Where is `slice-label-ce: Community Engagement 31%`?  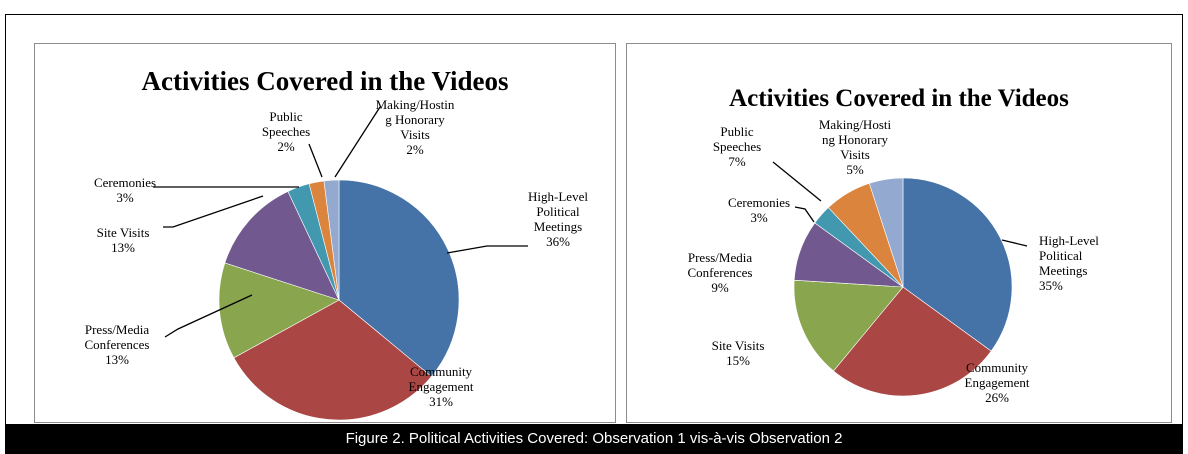
slice-label-ce: Community Engagement 31% is located at coordinates (441, 386).